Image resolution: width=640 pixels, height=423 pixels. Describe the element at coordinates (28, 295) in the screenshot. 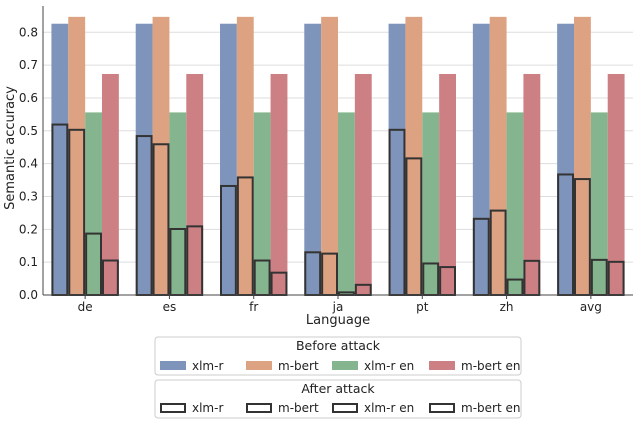

I see `y-tick-label: 0.0` at that location.